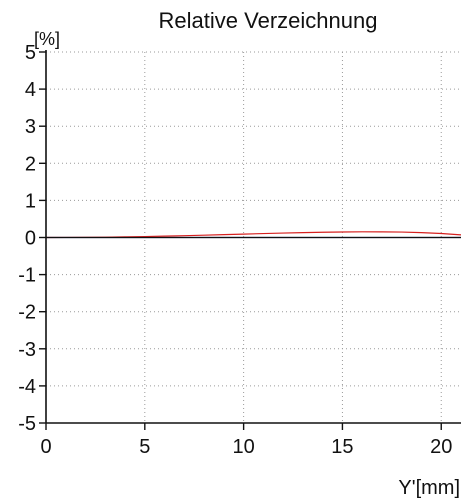 The height and width of the screenshot is (503, 462). Describe the element at coordinates (30, 53) in the screenshot. I see `y-tick-label: 5` at that location.